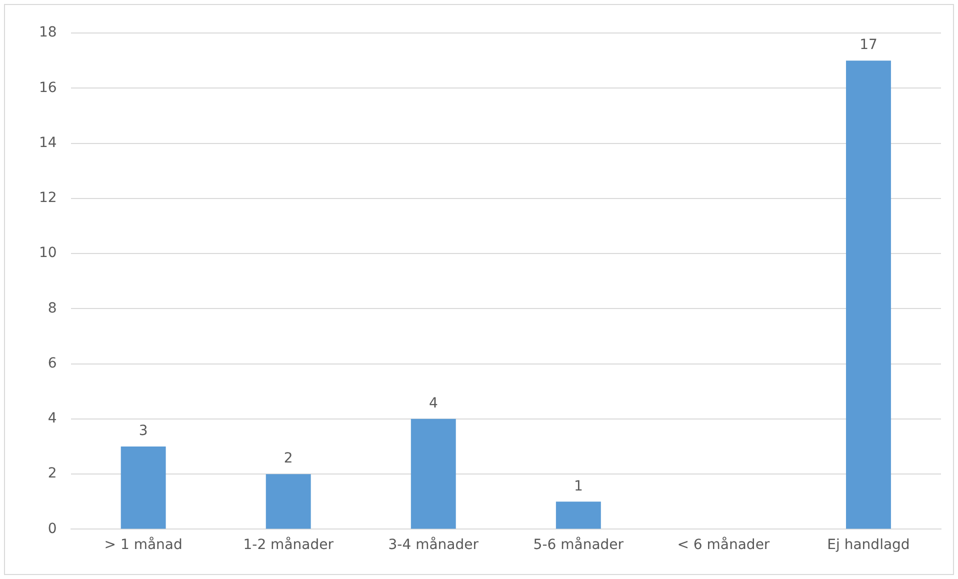 The width and height of the screenshot is (958, 579). I want to click on y-tick-label: 6, so click(52, 363).